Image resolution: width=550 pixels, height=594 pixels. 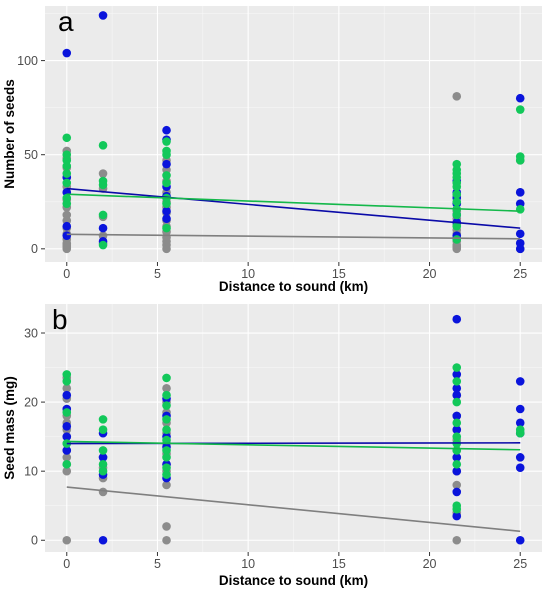 What do you see at coordinates (31, 155) in the screenshot?
I see `y-tick-label: 50` at bounding box center [31, 155].